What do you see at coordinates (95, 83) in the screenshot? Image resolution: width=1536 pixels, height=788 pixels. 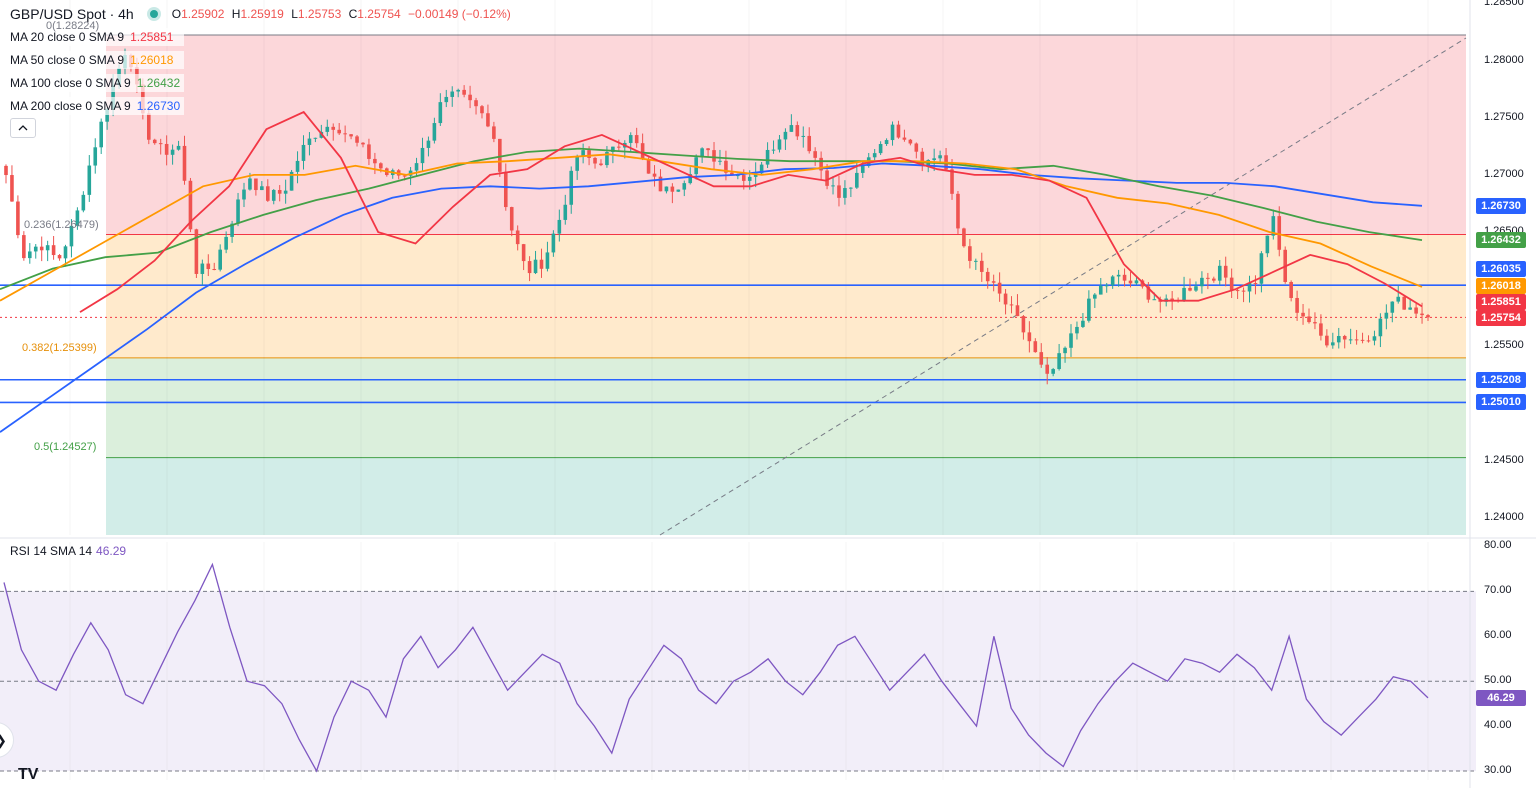 I see `indicator-ma100: MA 100 close 0 SMA 9 1.26432` at bounding box center [95, 83].